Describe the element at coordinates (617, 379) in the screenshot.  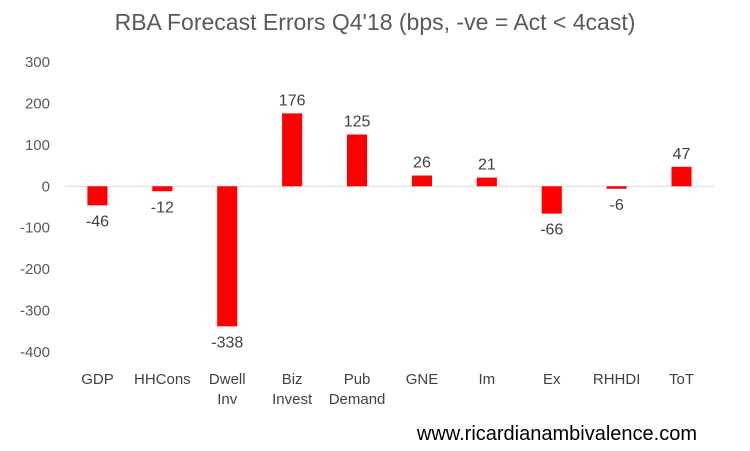
I see `x-tick-label: RHHDI` at that location.